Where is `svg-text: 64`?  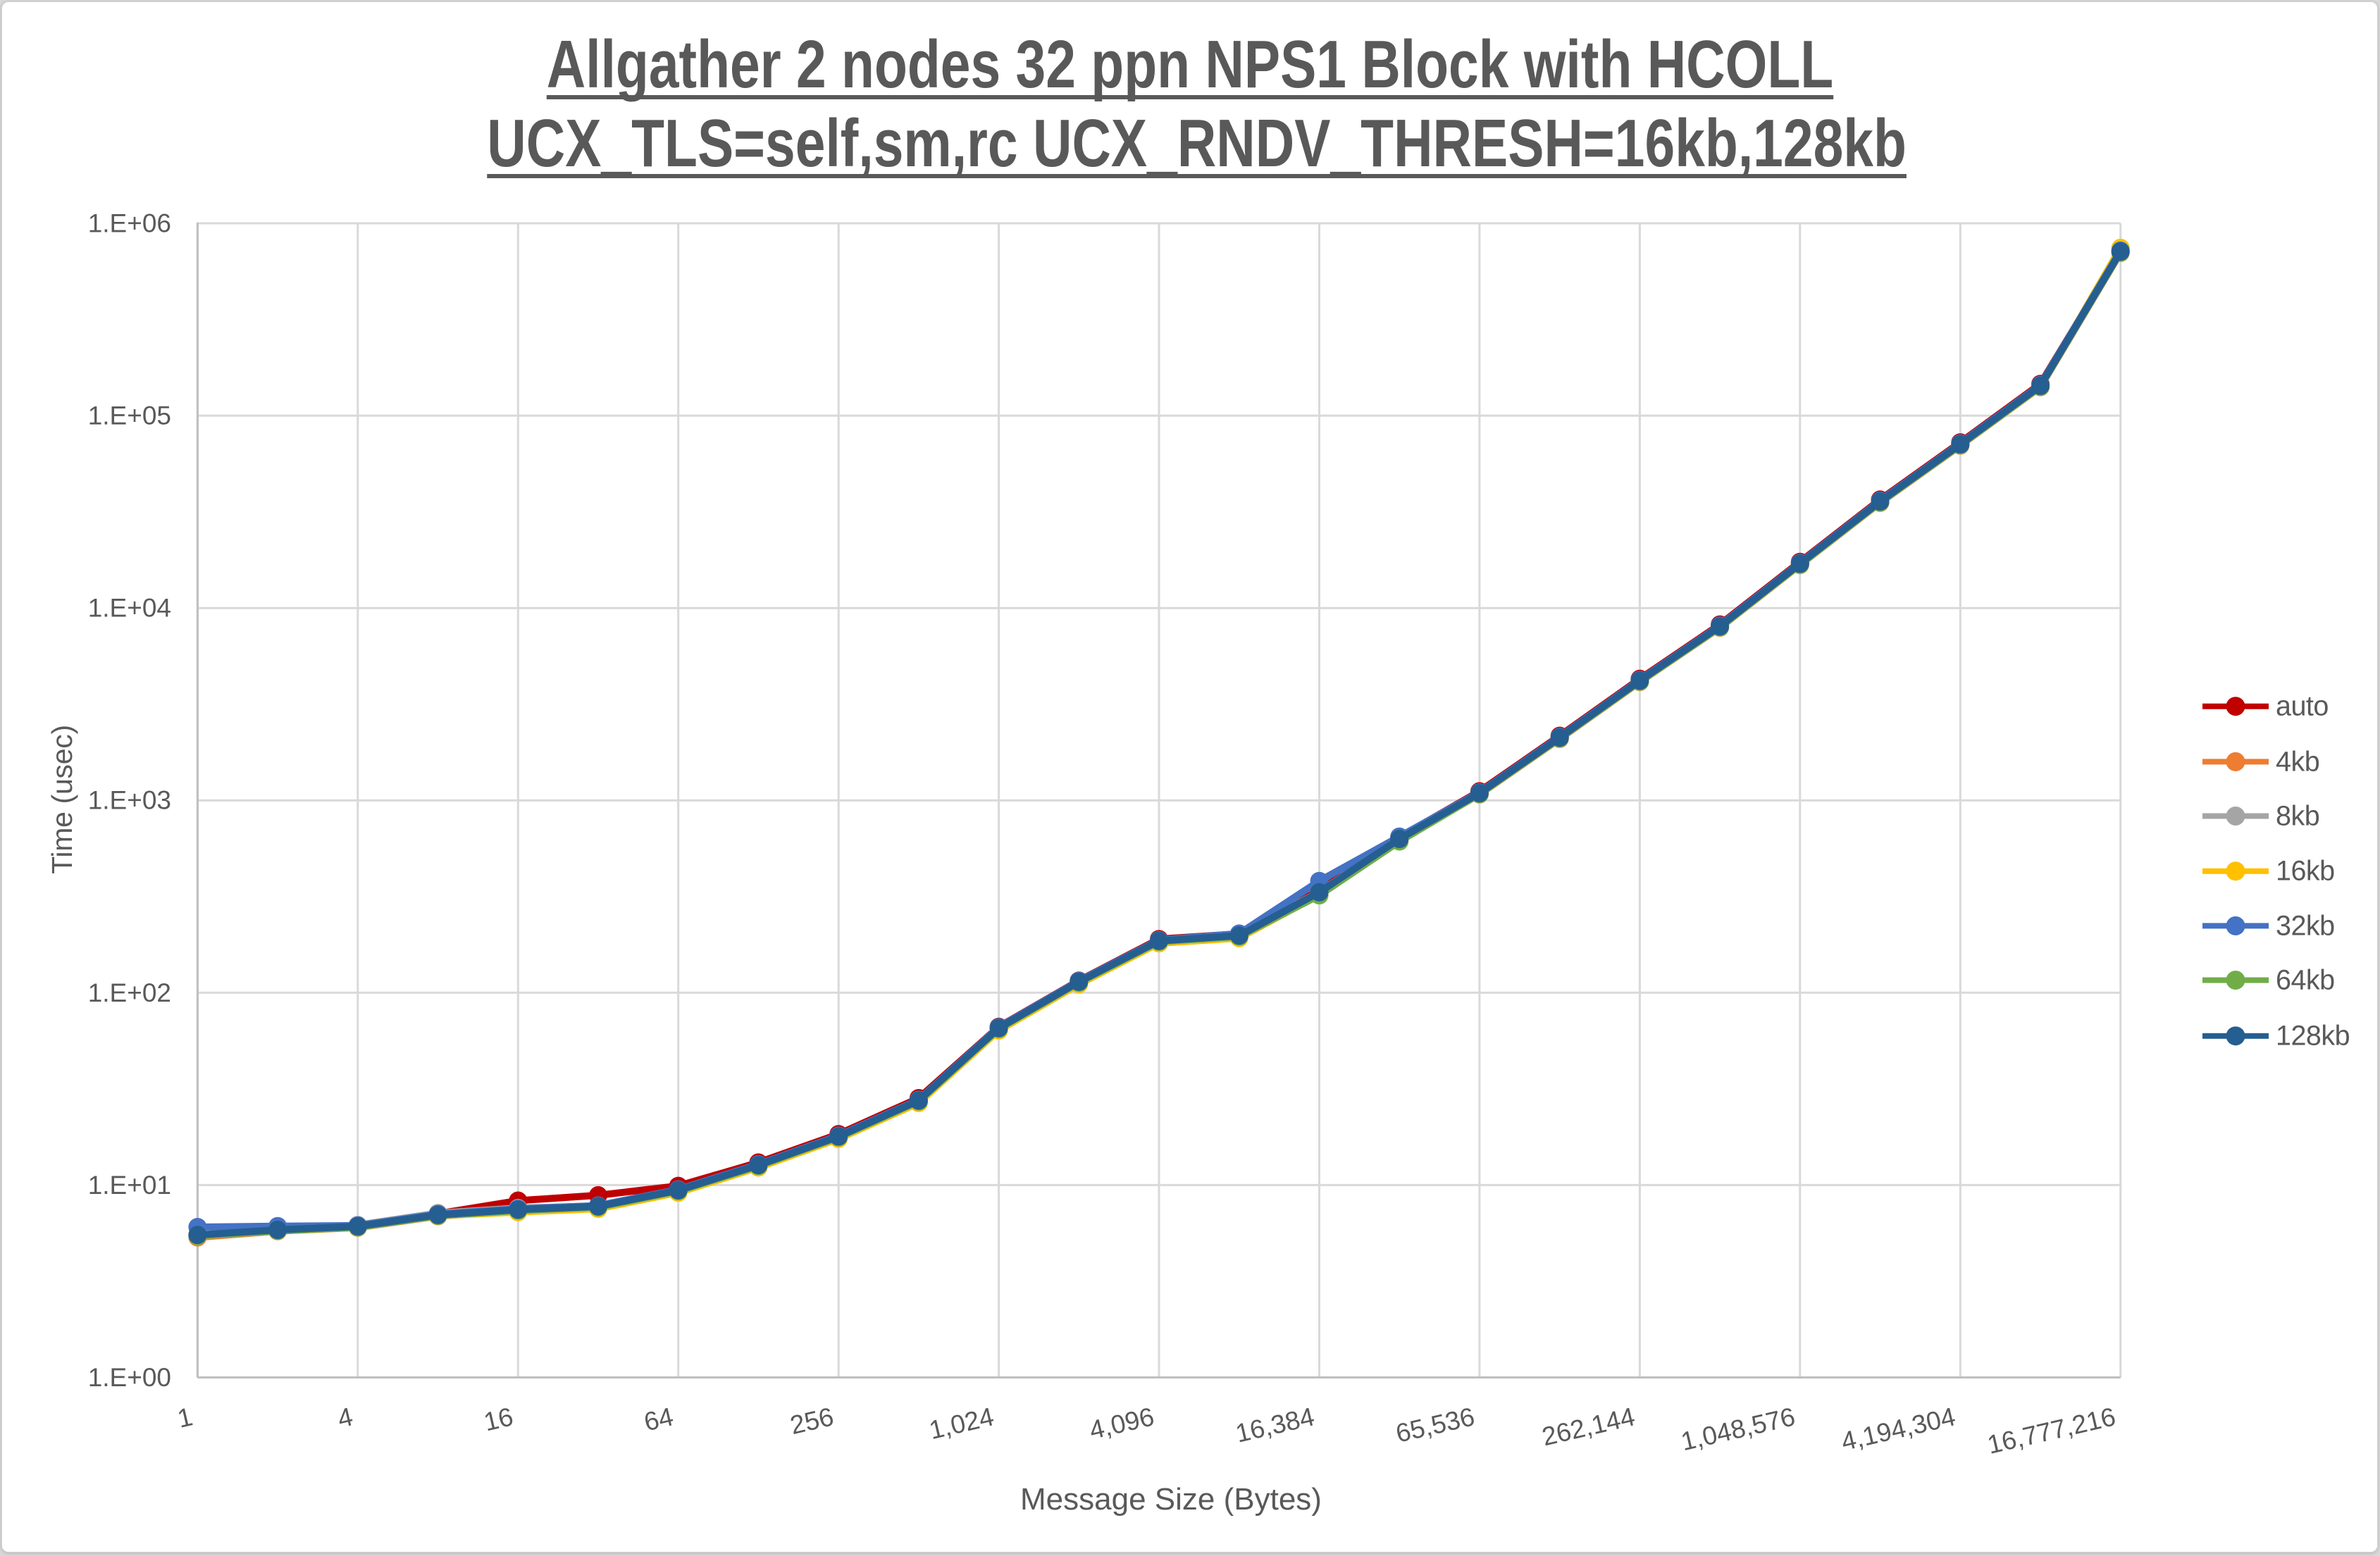 svg-text: 64 is located at coordinates (658, 1419).